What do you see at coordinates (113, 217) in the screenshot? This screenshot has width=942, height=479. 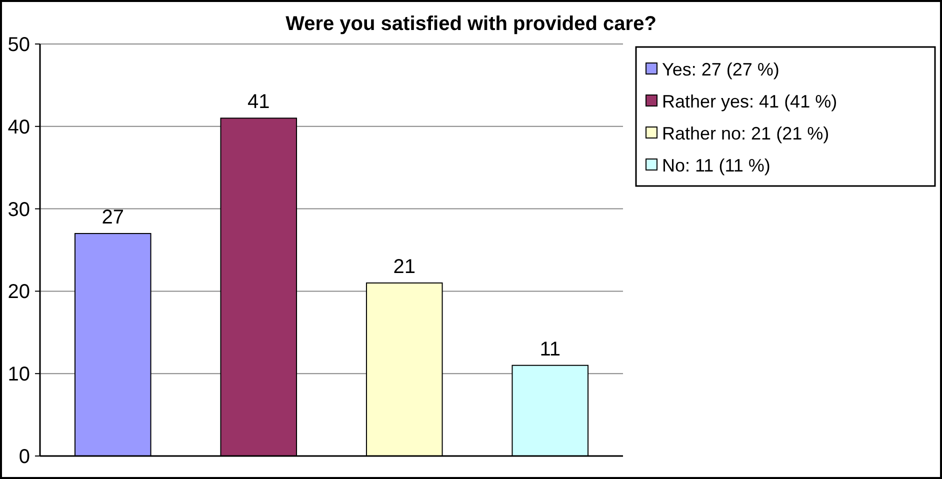 I see `data-label: 27` at bounding box center [113, 217].